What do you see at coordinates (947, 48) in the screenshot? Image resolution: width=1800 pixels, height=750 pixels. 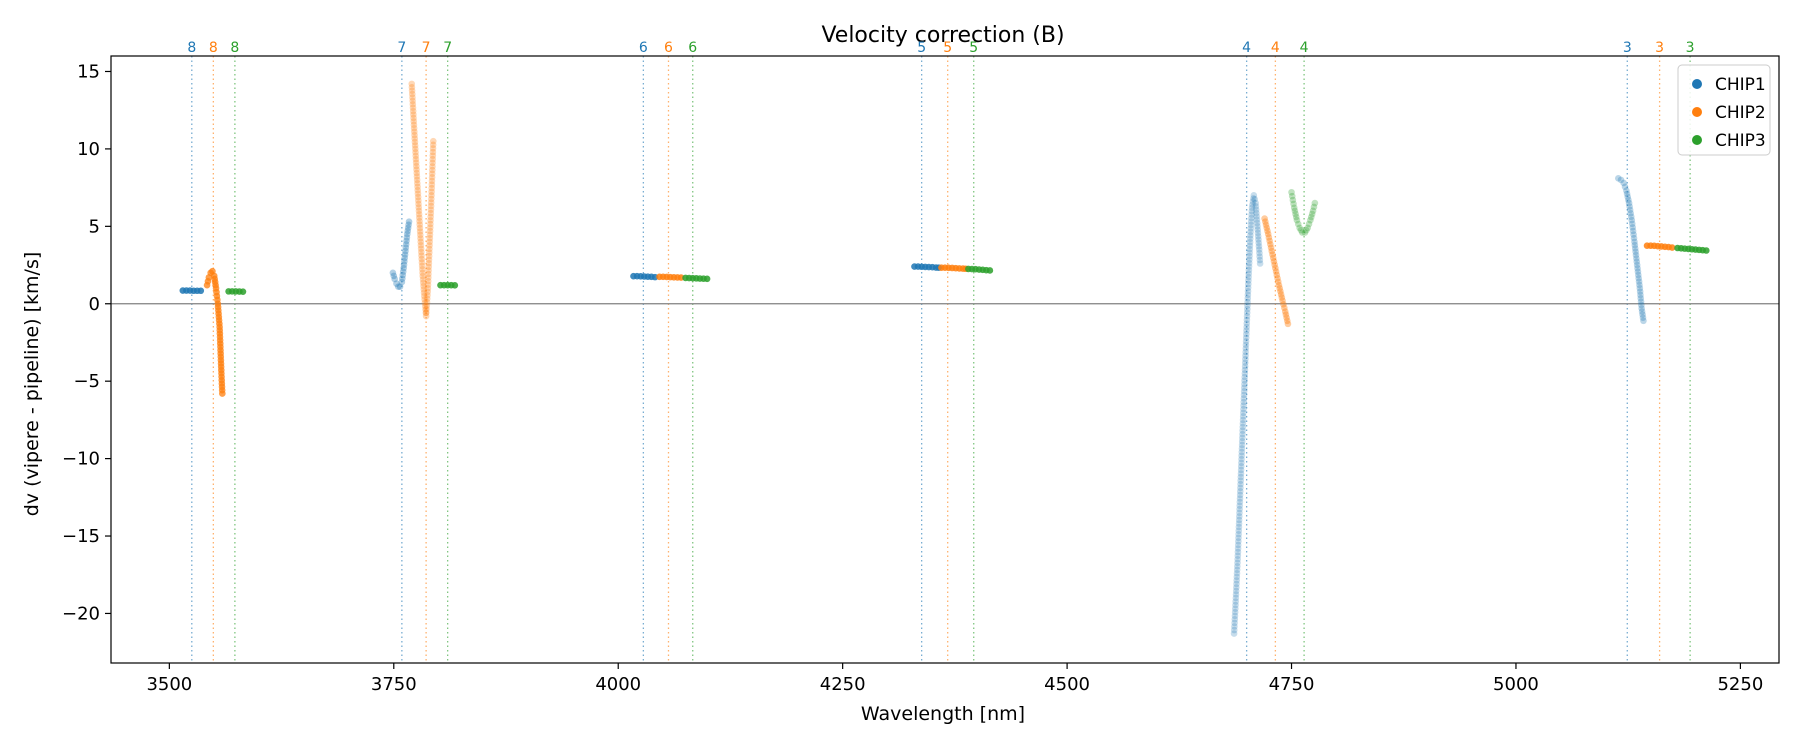 I see `order-label-chip2-5: 5` at bounding box center [947, 48].